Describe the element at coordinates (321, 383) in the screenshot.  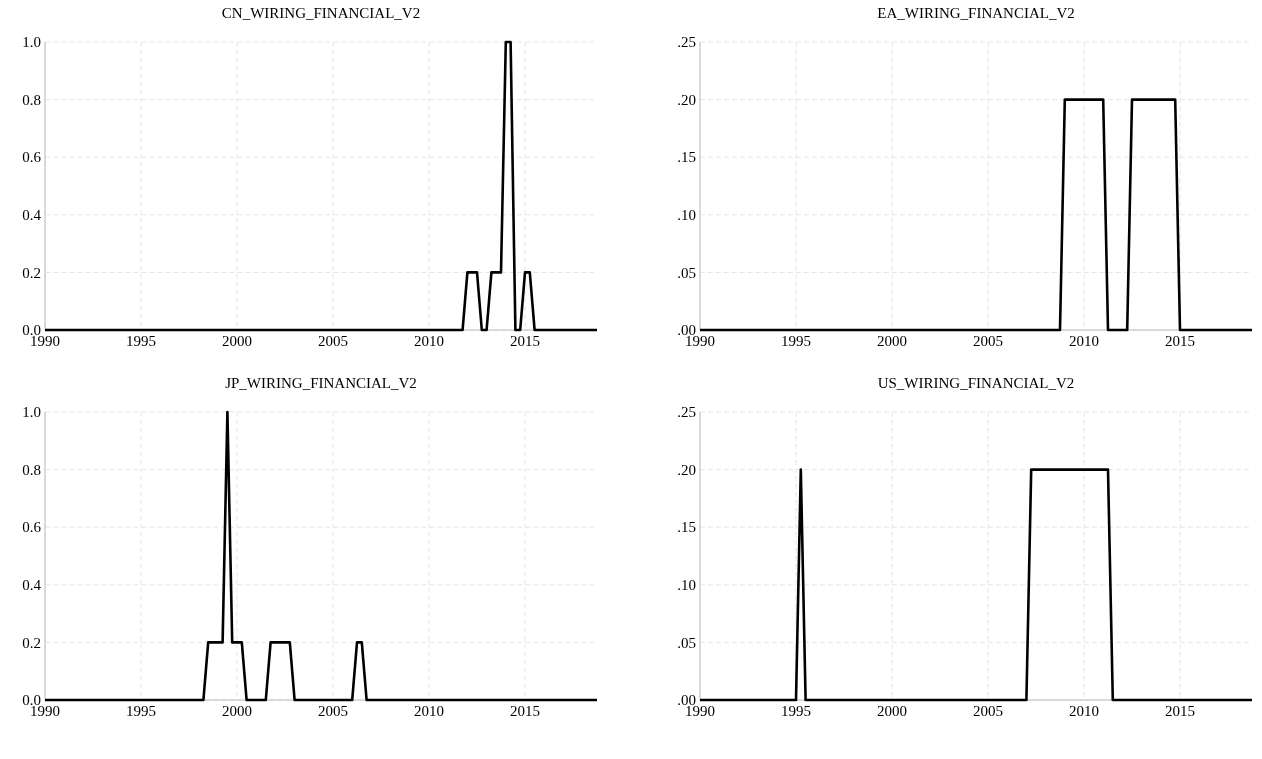
I see `chart-title: JP_WIRING_FINANCIAL_V2` at that location.